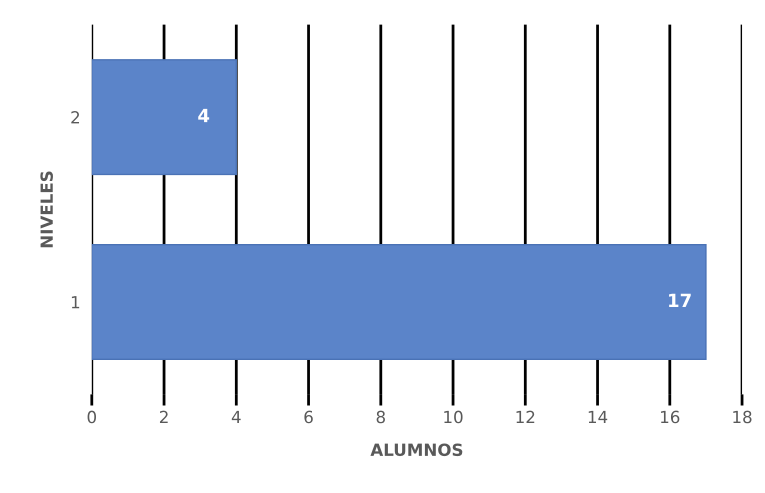 This screenshot has height=493, width=765. I want to click on x-tick-label: 4, so click(236, 417).